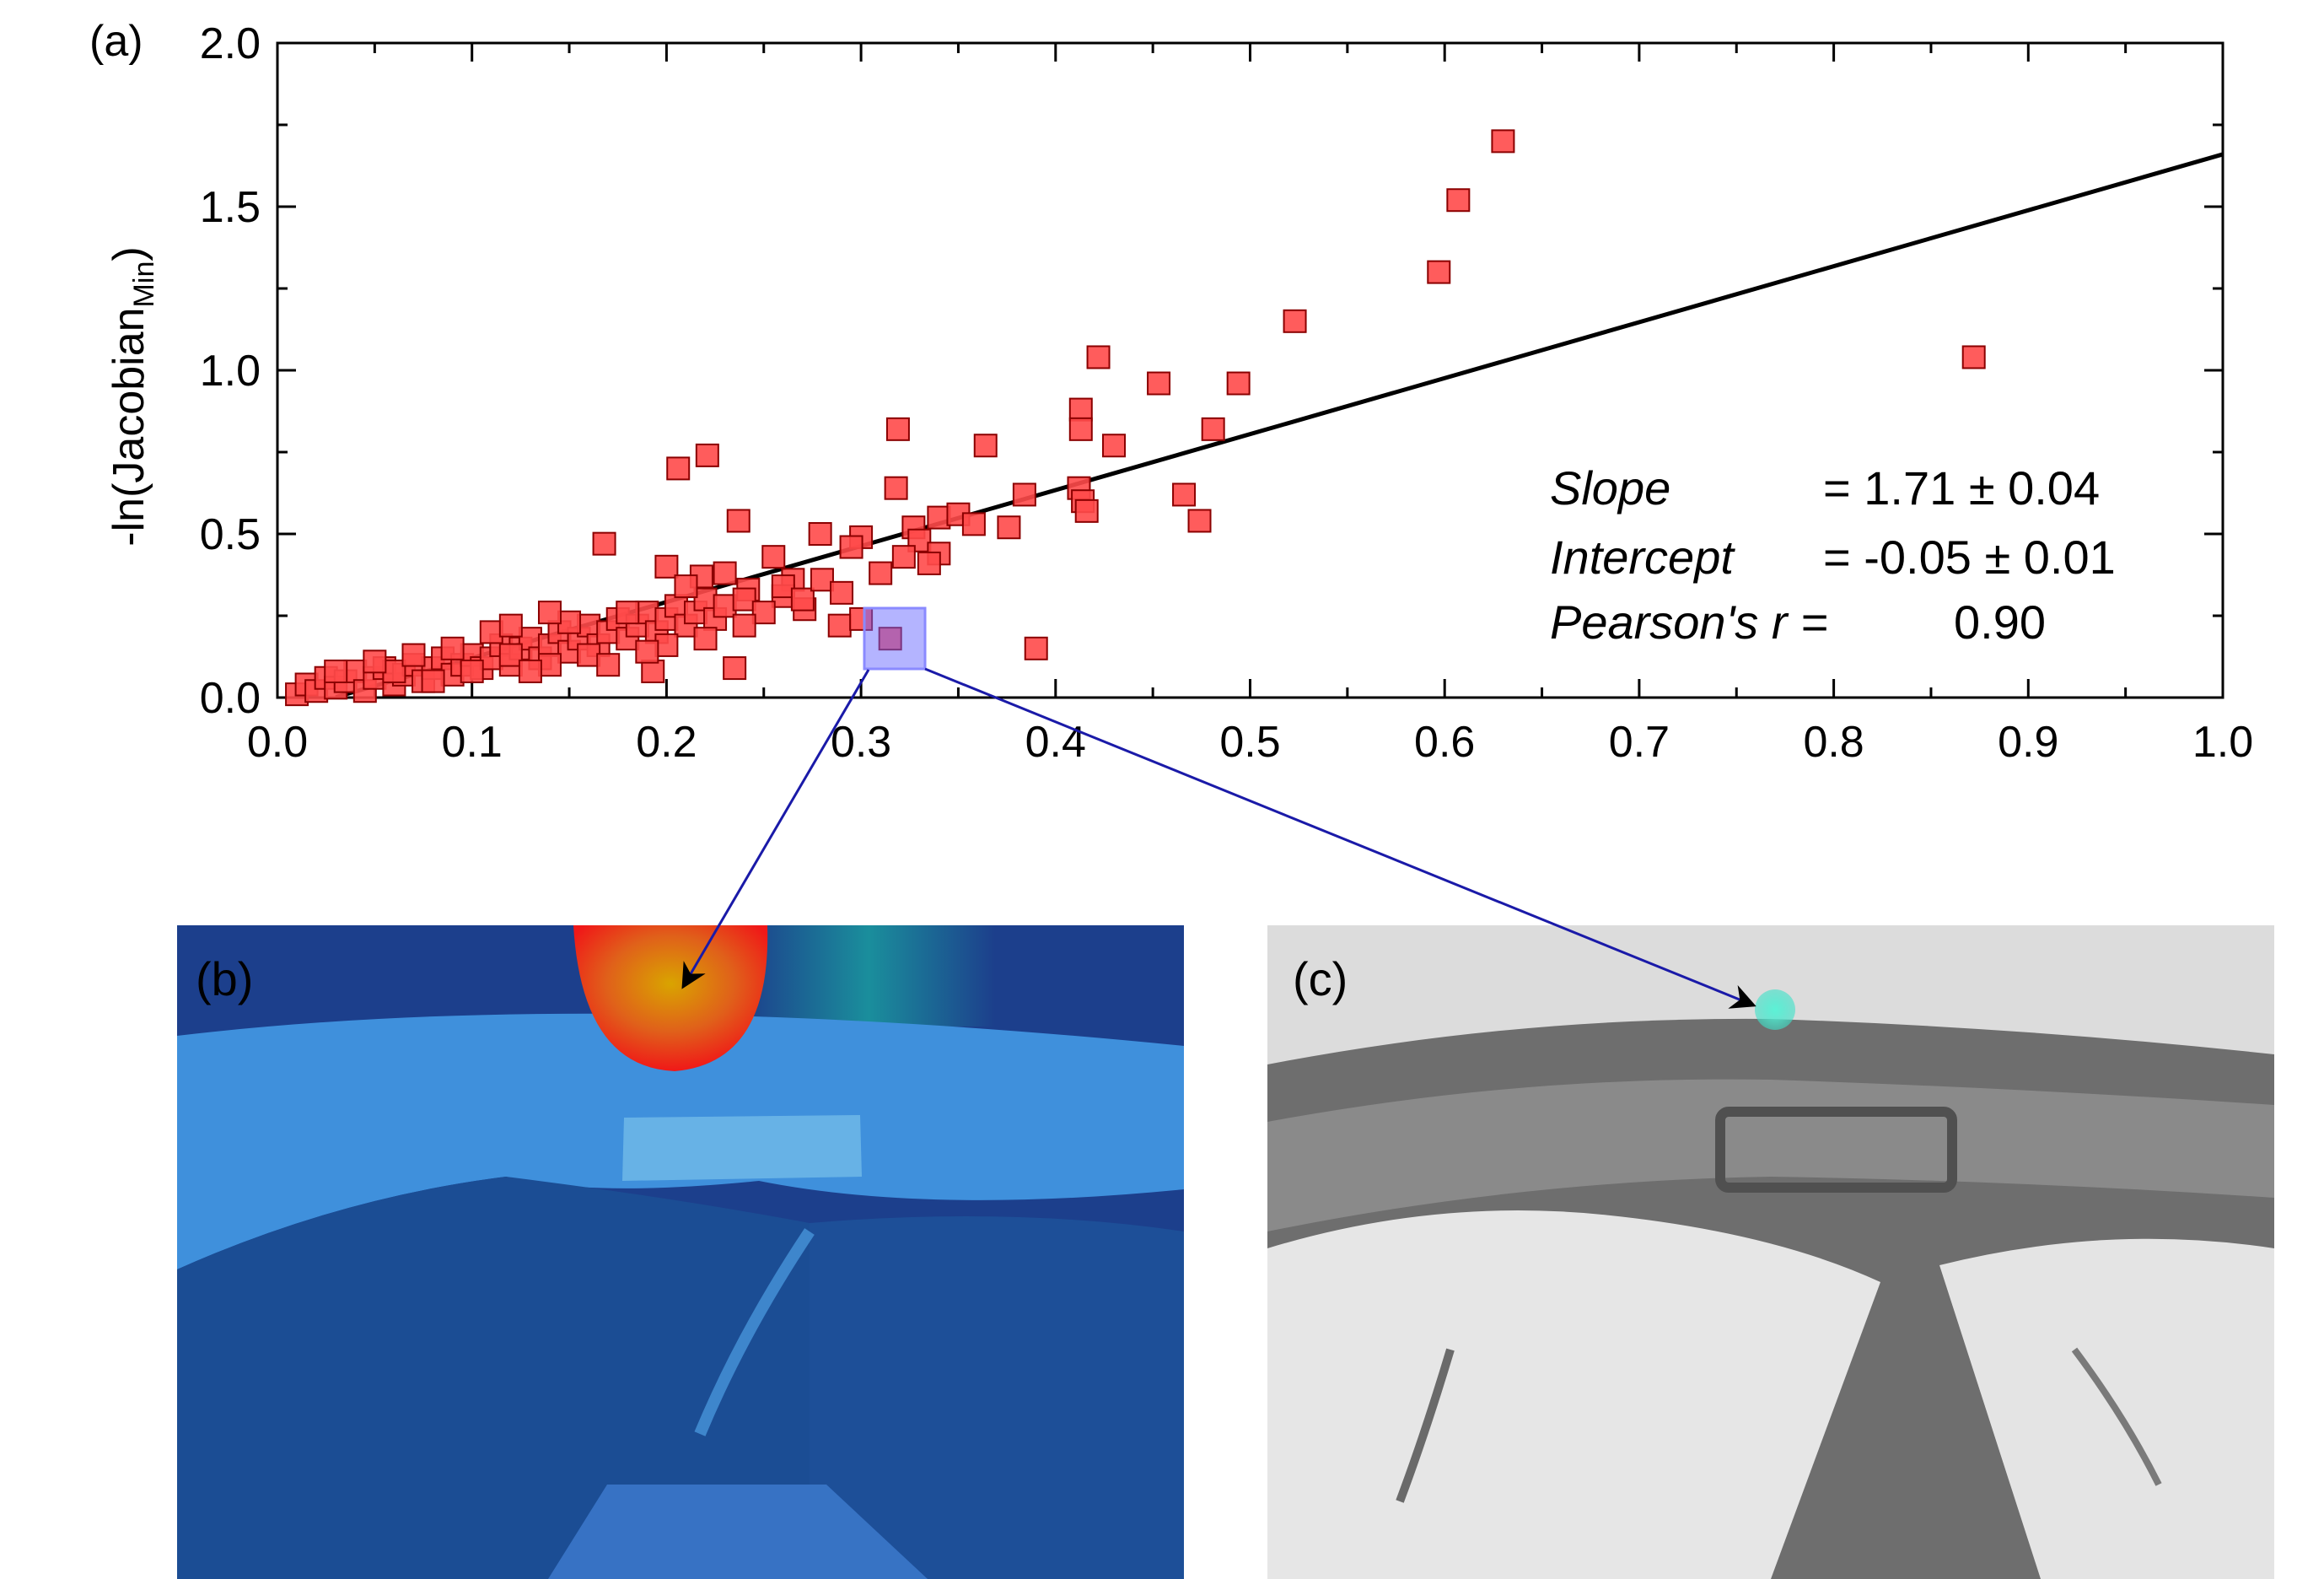 The image size is (2324, 1579). What do you see at coordinates (1340, 838) in the screenshot?
I see `arrow-to-panel-c` at bounding box center [1340, 838].